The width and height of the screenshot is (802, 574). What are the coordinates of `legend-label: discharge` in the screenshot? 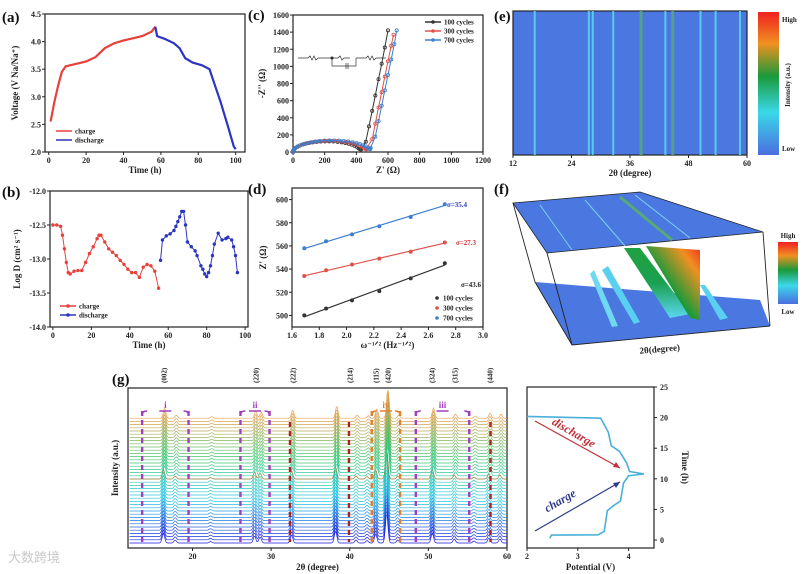 It's located at (89, 141).